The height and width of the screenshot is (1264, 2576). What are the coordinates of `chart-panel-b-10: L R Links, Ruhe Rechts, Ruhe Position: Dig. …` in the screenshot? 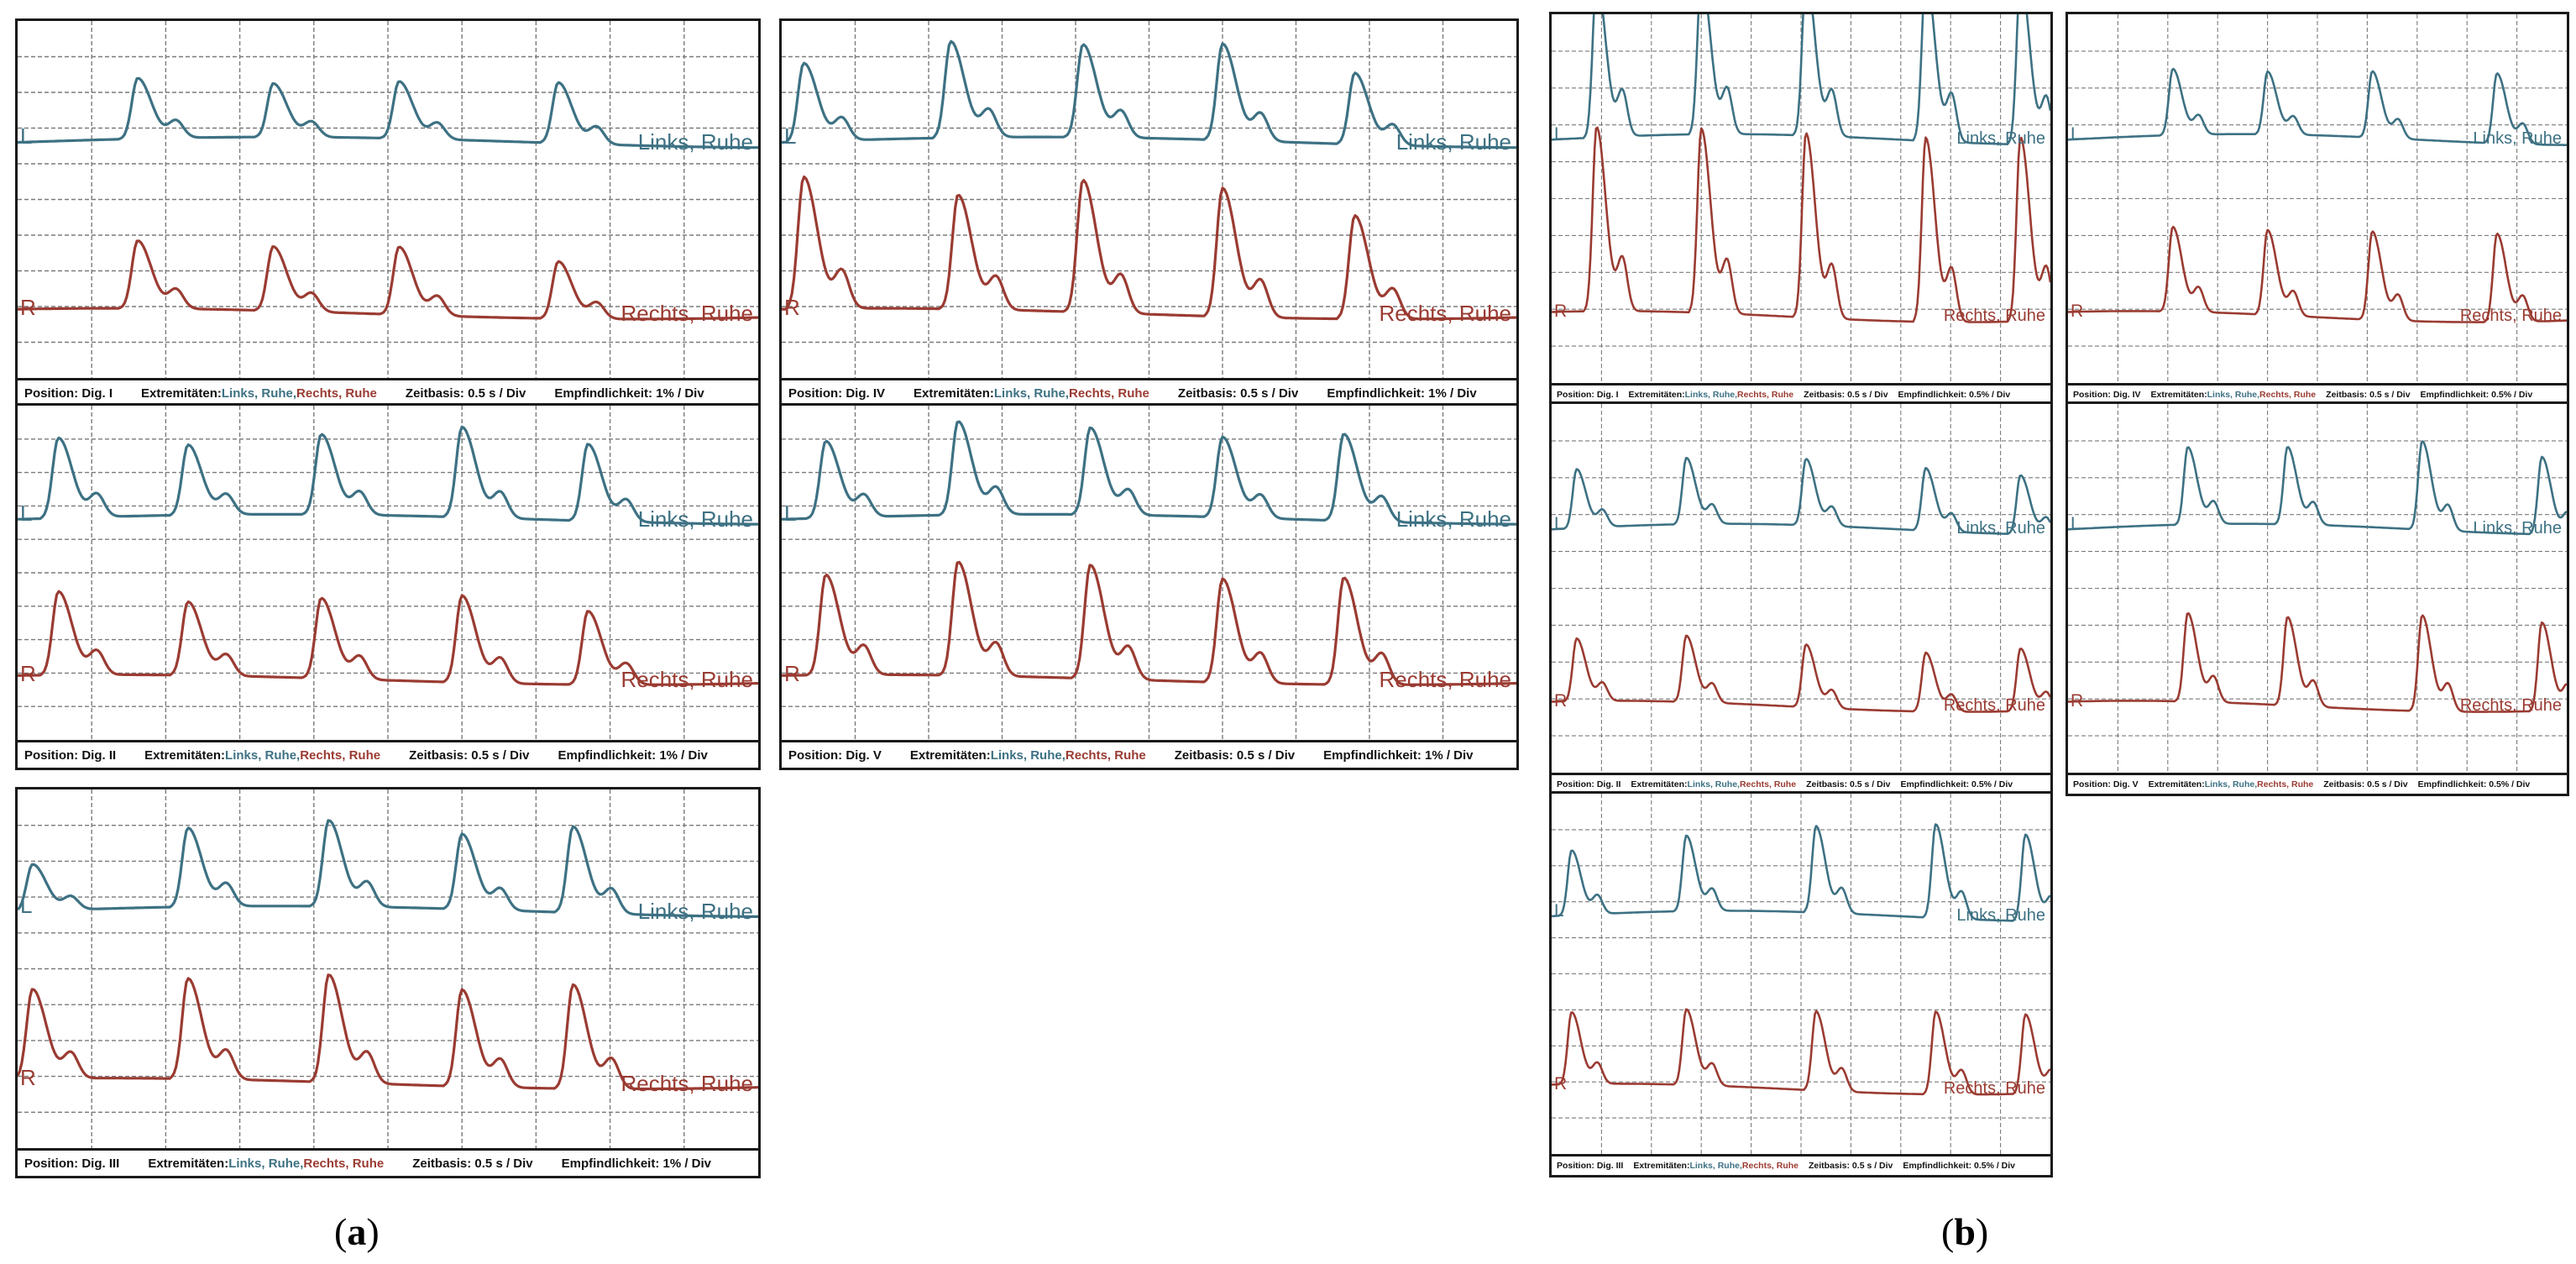 It's located at (1801, 984).